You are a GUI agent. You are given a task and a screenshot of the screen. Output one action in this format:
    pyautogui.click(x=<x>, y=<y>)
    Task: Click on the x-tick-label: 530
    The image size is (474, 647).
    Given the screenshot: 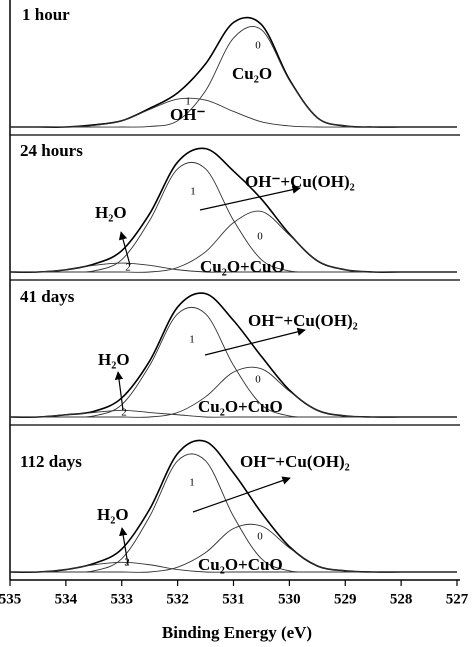 What is the action you would take?
    pyautogui.click(x=289, y=599)
    